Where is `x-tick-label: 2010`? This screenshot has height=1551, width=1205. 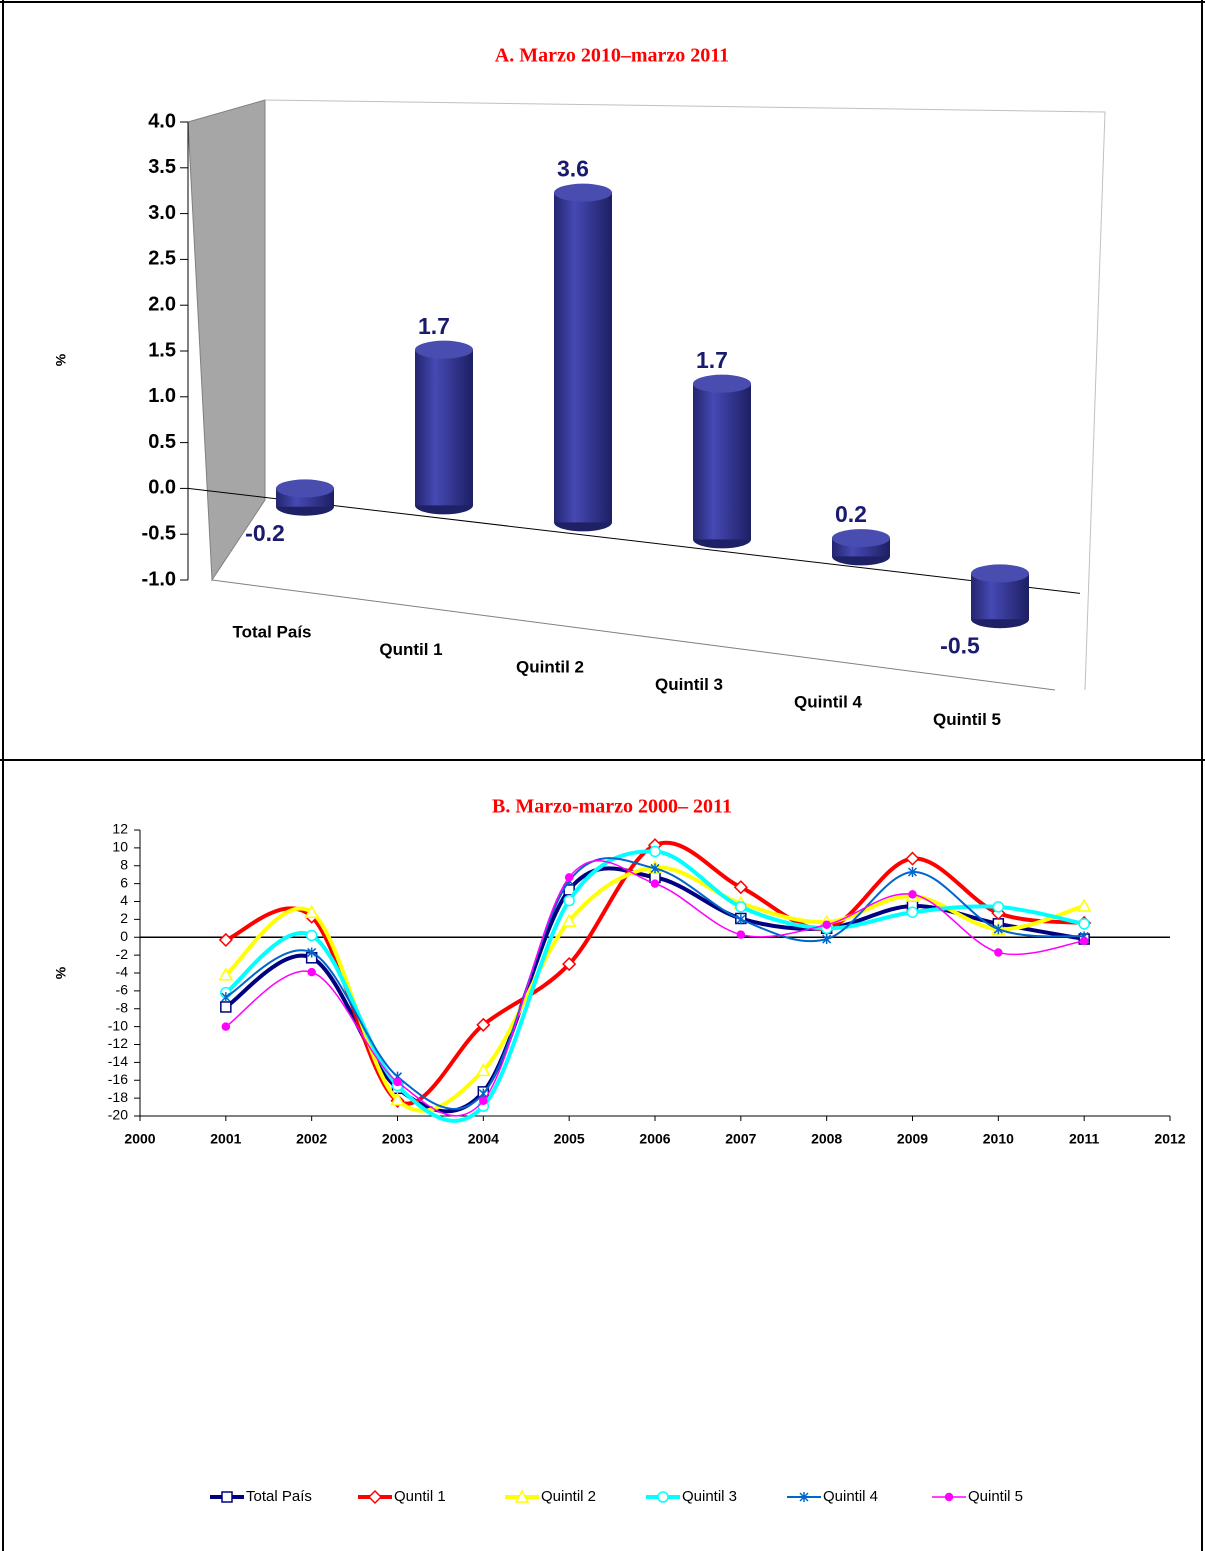 x-tick-label: 2010 is located at coordinates (998, 1139).